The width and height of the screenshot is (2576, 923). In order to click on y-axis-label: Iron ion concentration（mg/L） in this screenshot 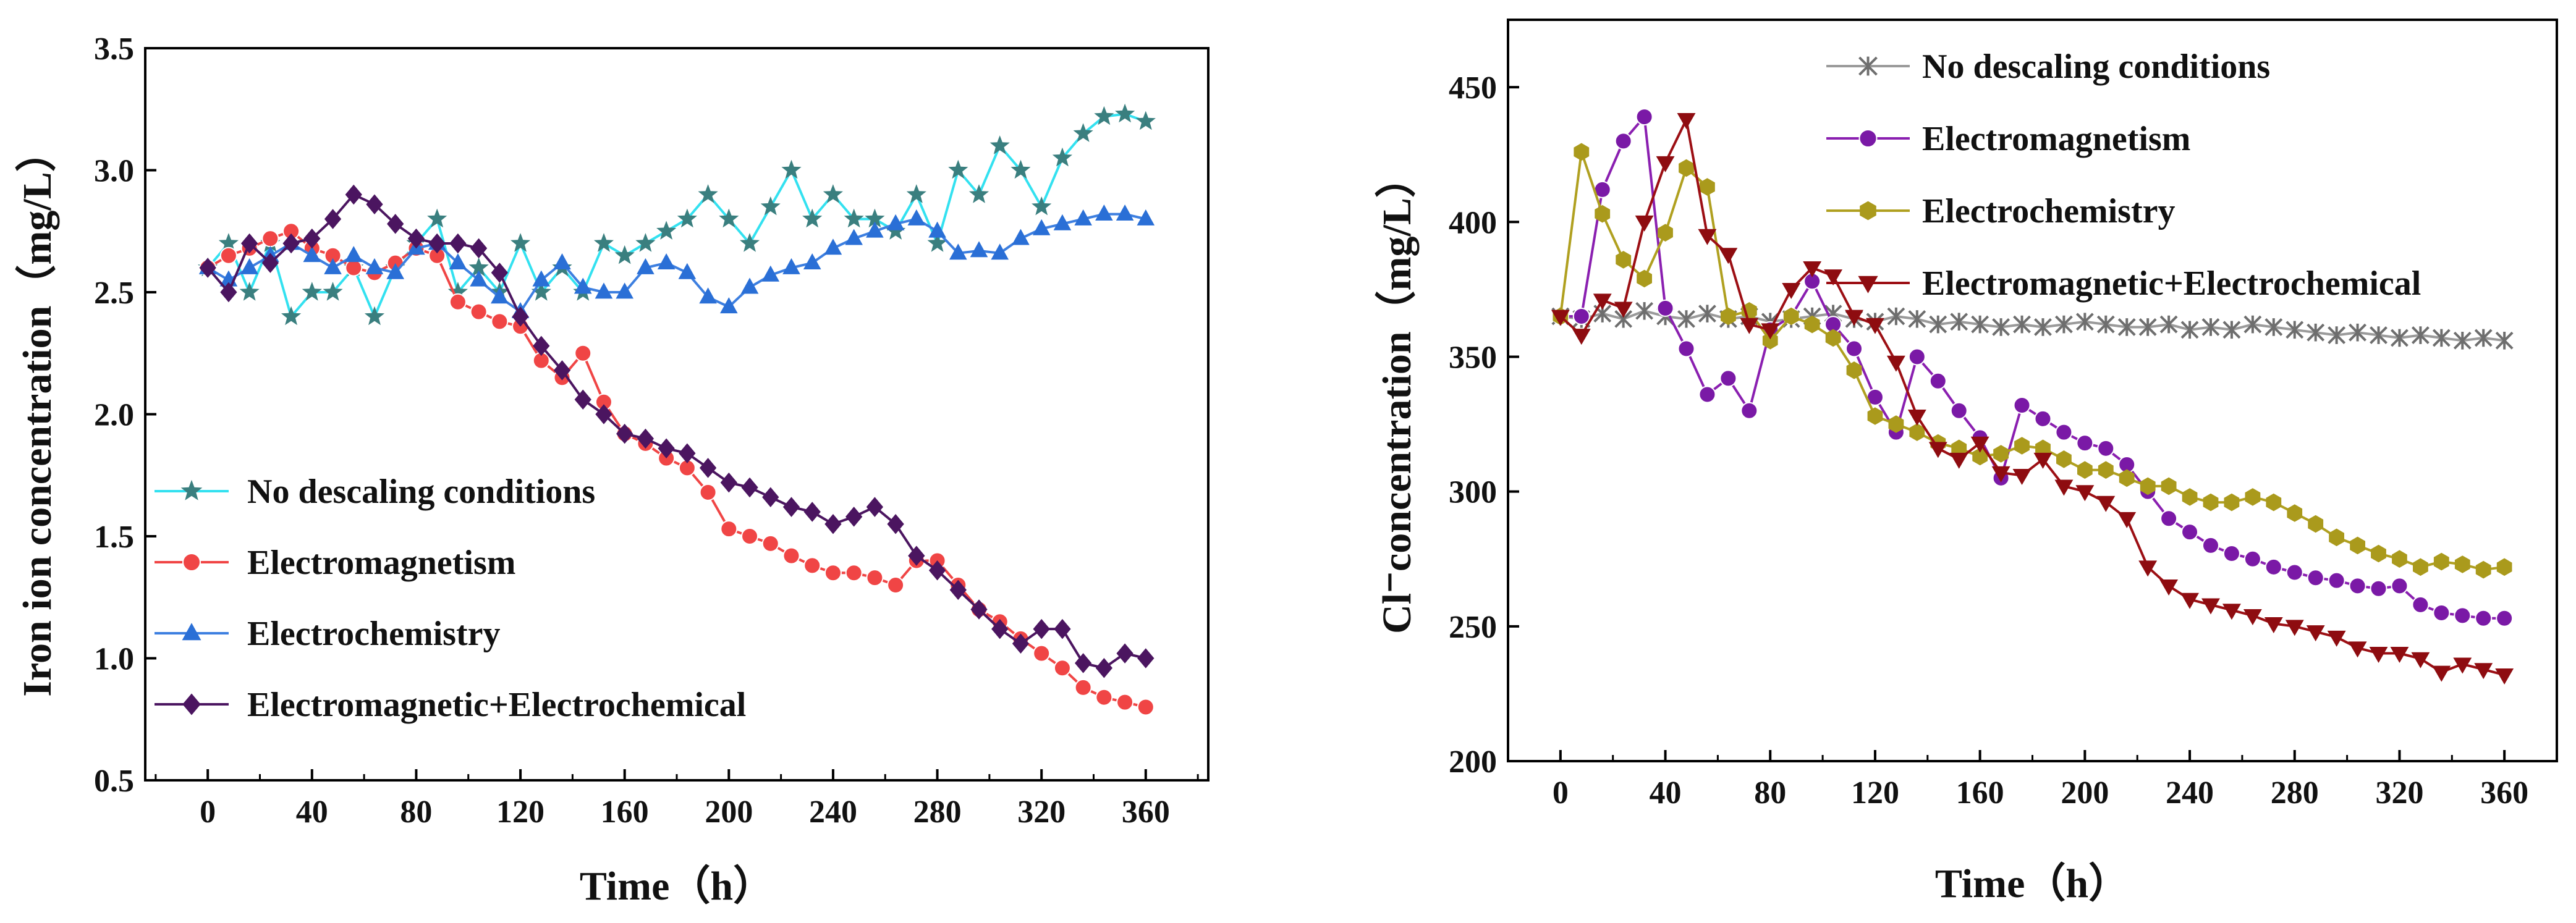, I will do `click(37, 413)`.